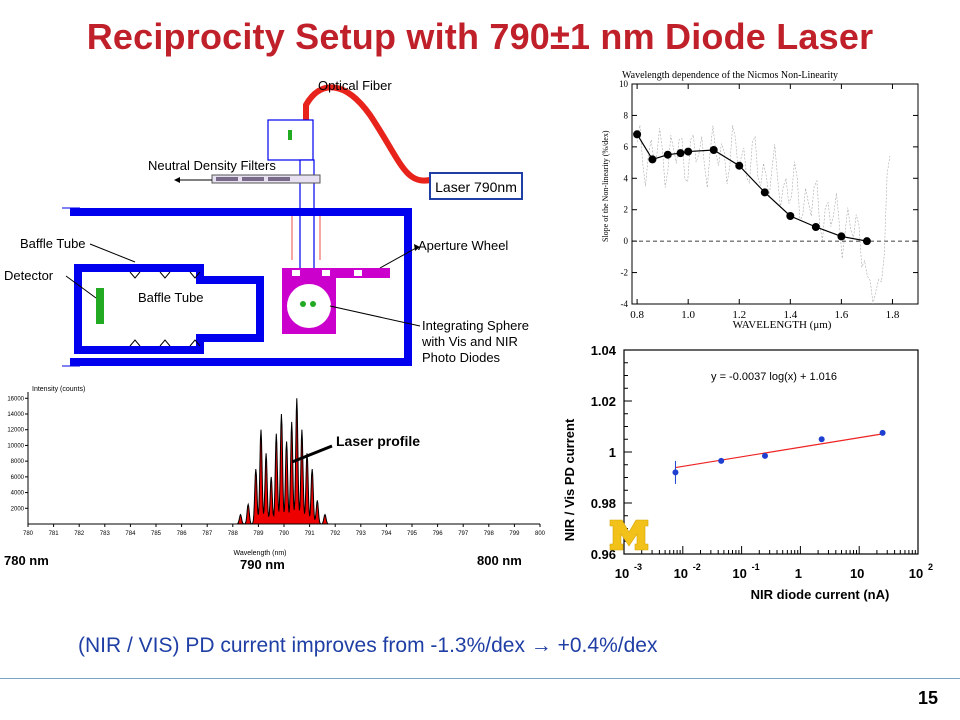 Image resolution: width=960 pixels, height=720 pixels. I want to click on optical-fiber-cable, so click(367, 134).